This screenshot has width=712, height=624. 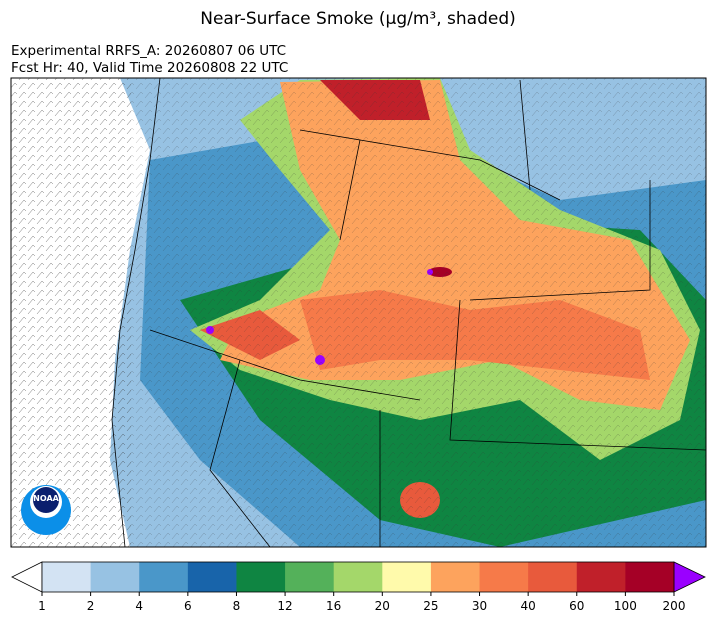 I want to click on subtitle: Experimental RRFS_A: 20260807 06 UTC, so click(x=148, y=51).